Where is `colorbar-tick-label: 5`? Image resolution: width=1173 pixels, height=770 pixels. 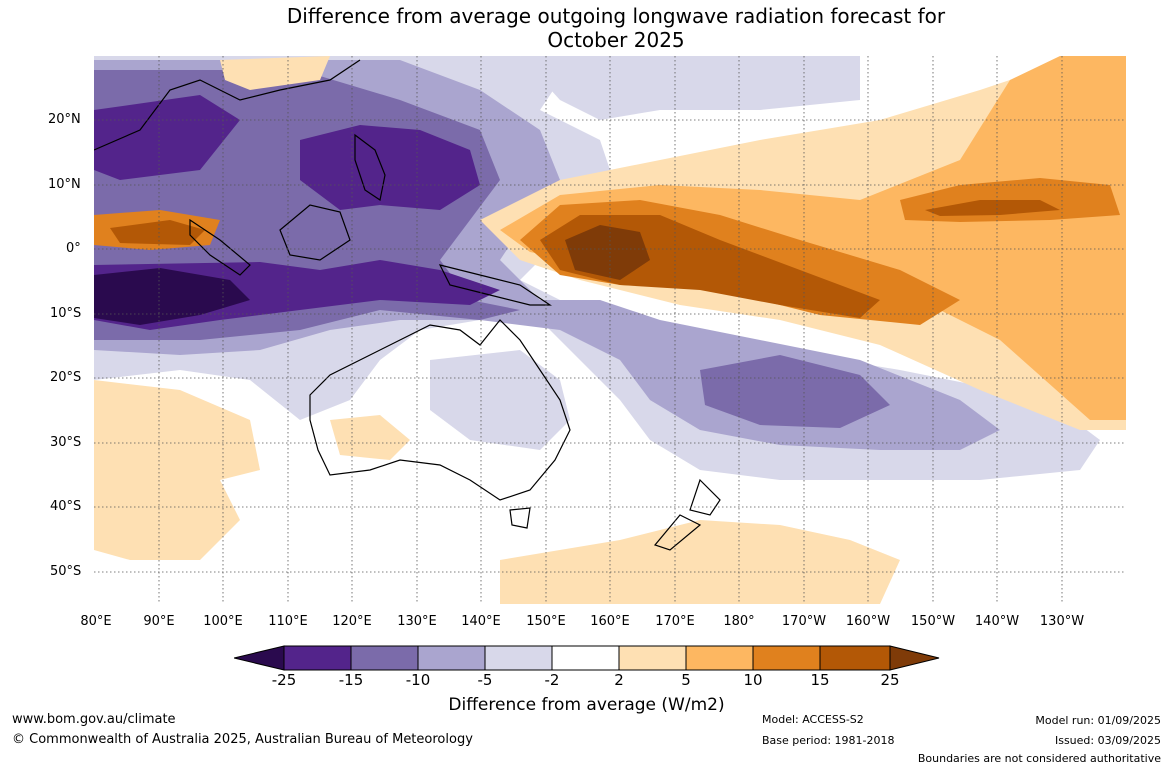
colorbar-tick-label: 5 is located at coordinates (686, 680).